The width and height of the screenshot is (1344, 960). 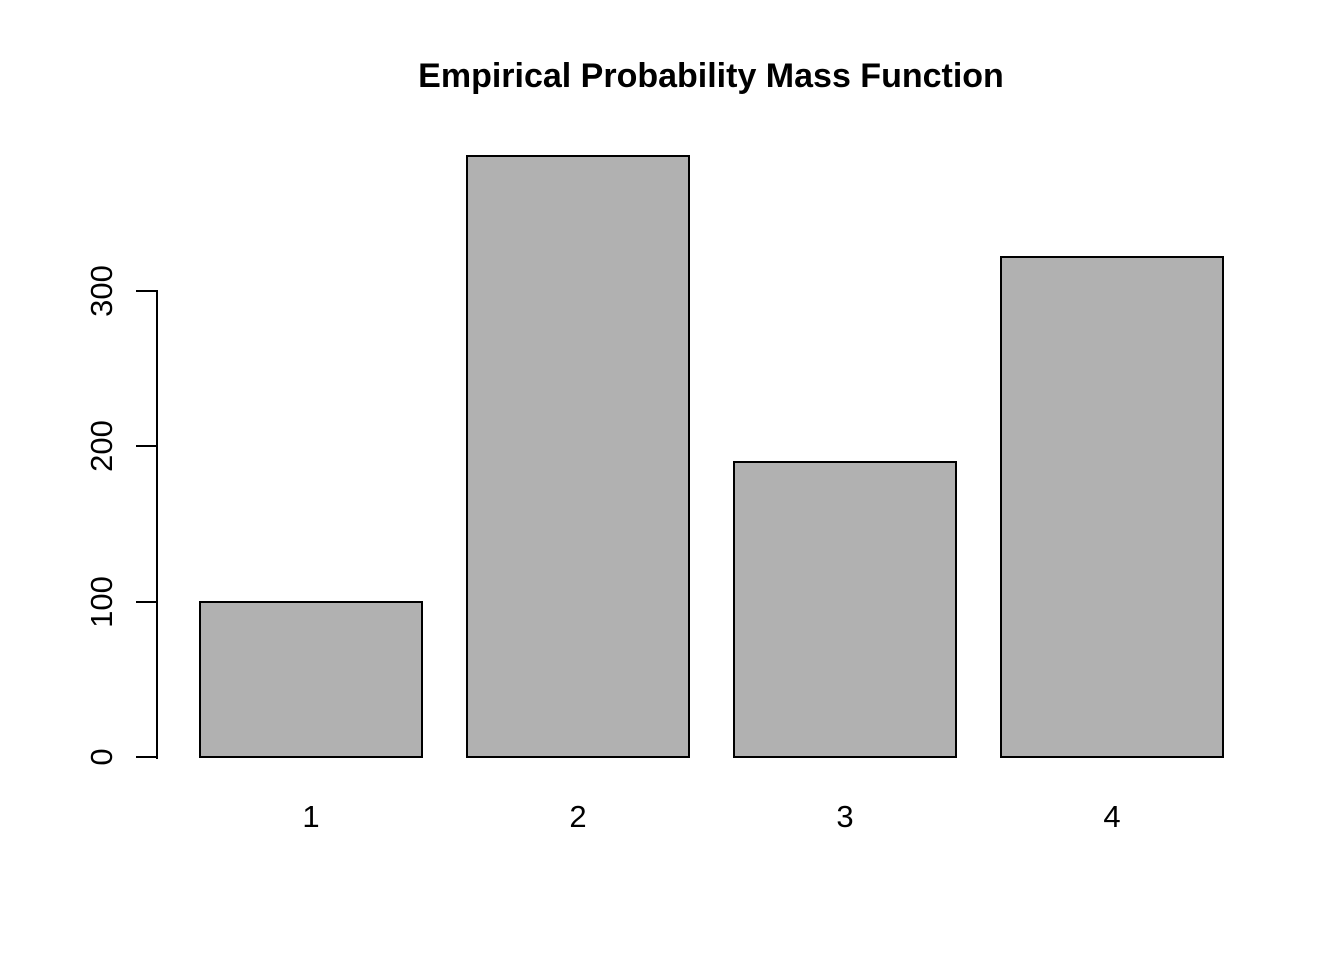 I want to click on y-tick-label: 300, so click(x=101, y=291).